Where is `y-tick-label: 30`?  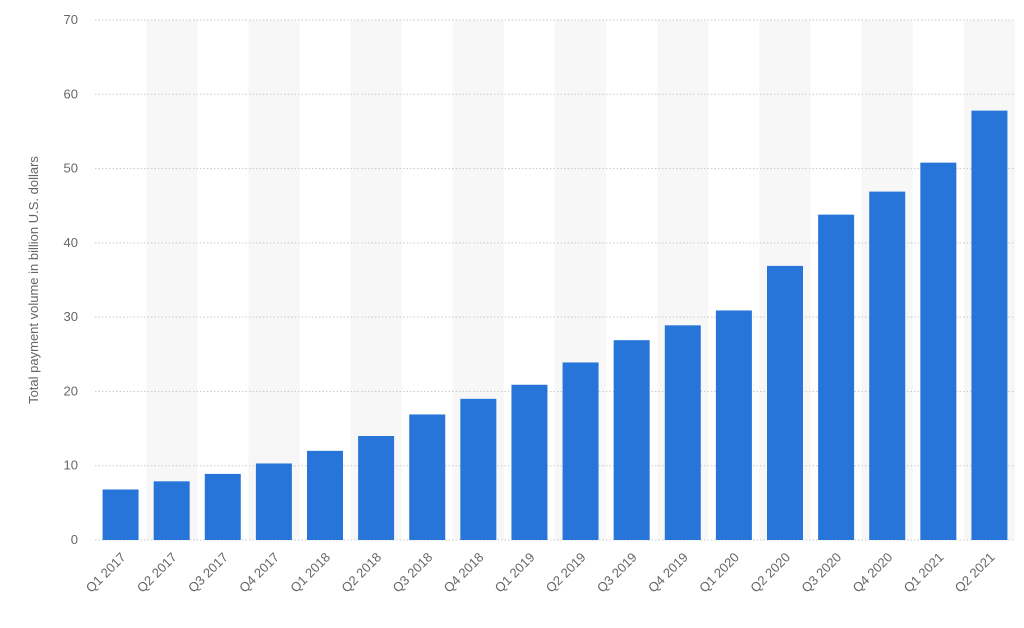 y-tick-label: 30 is located at coordinates (71, 316).